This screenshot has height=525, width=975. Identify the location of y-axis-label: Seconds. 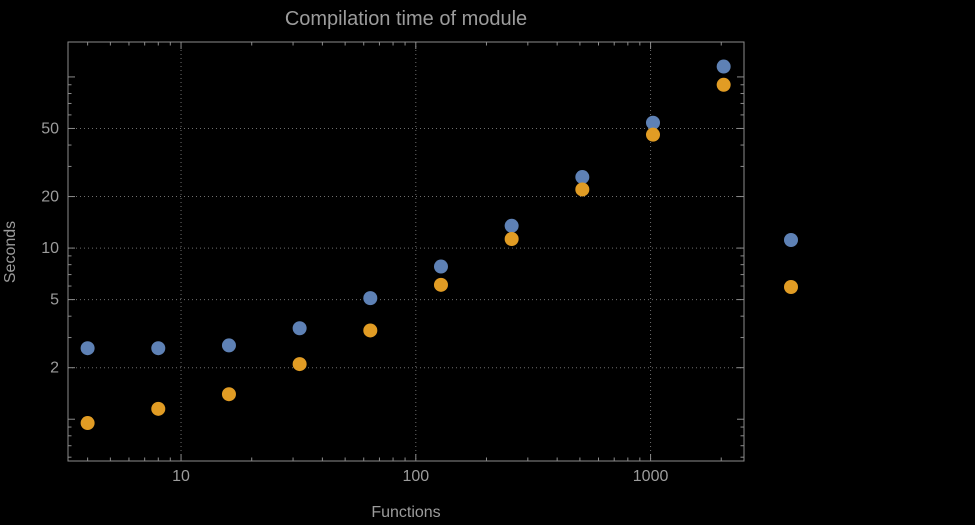
(10, 252).